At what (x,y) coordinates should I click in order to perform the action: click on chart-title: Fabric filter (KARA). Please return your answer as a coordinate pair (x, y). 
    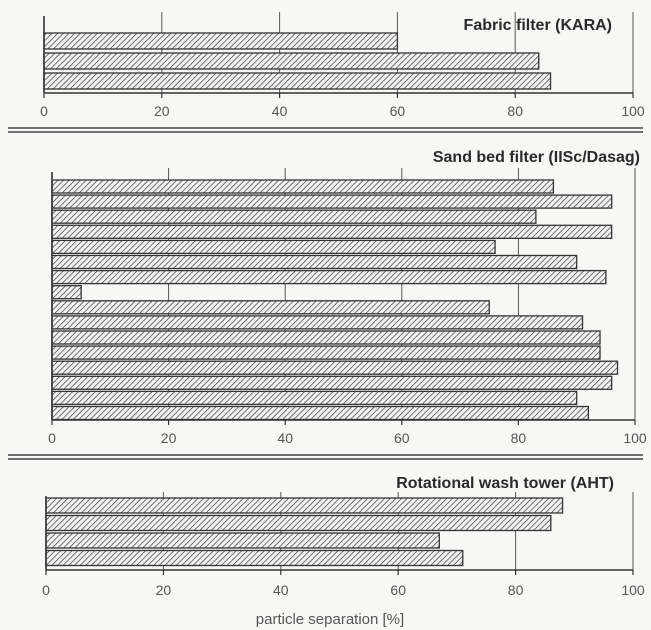
    Looking at the image, I should click on (538, 25).